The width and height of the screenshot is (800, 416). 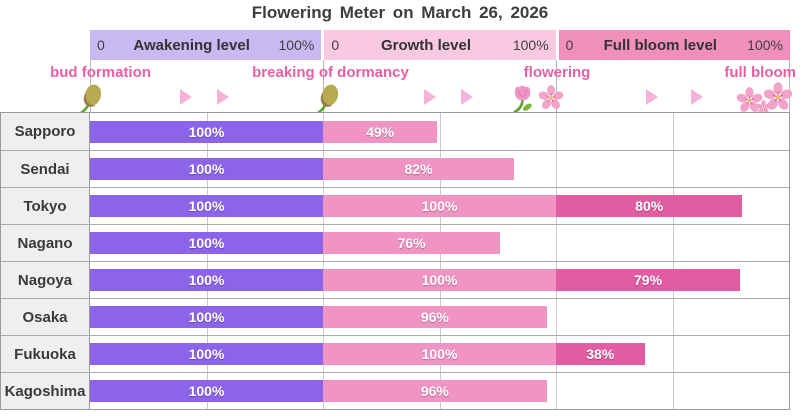 I want to click on bar-region: 100% 76%, so click(x=439, y=243).